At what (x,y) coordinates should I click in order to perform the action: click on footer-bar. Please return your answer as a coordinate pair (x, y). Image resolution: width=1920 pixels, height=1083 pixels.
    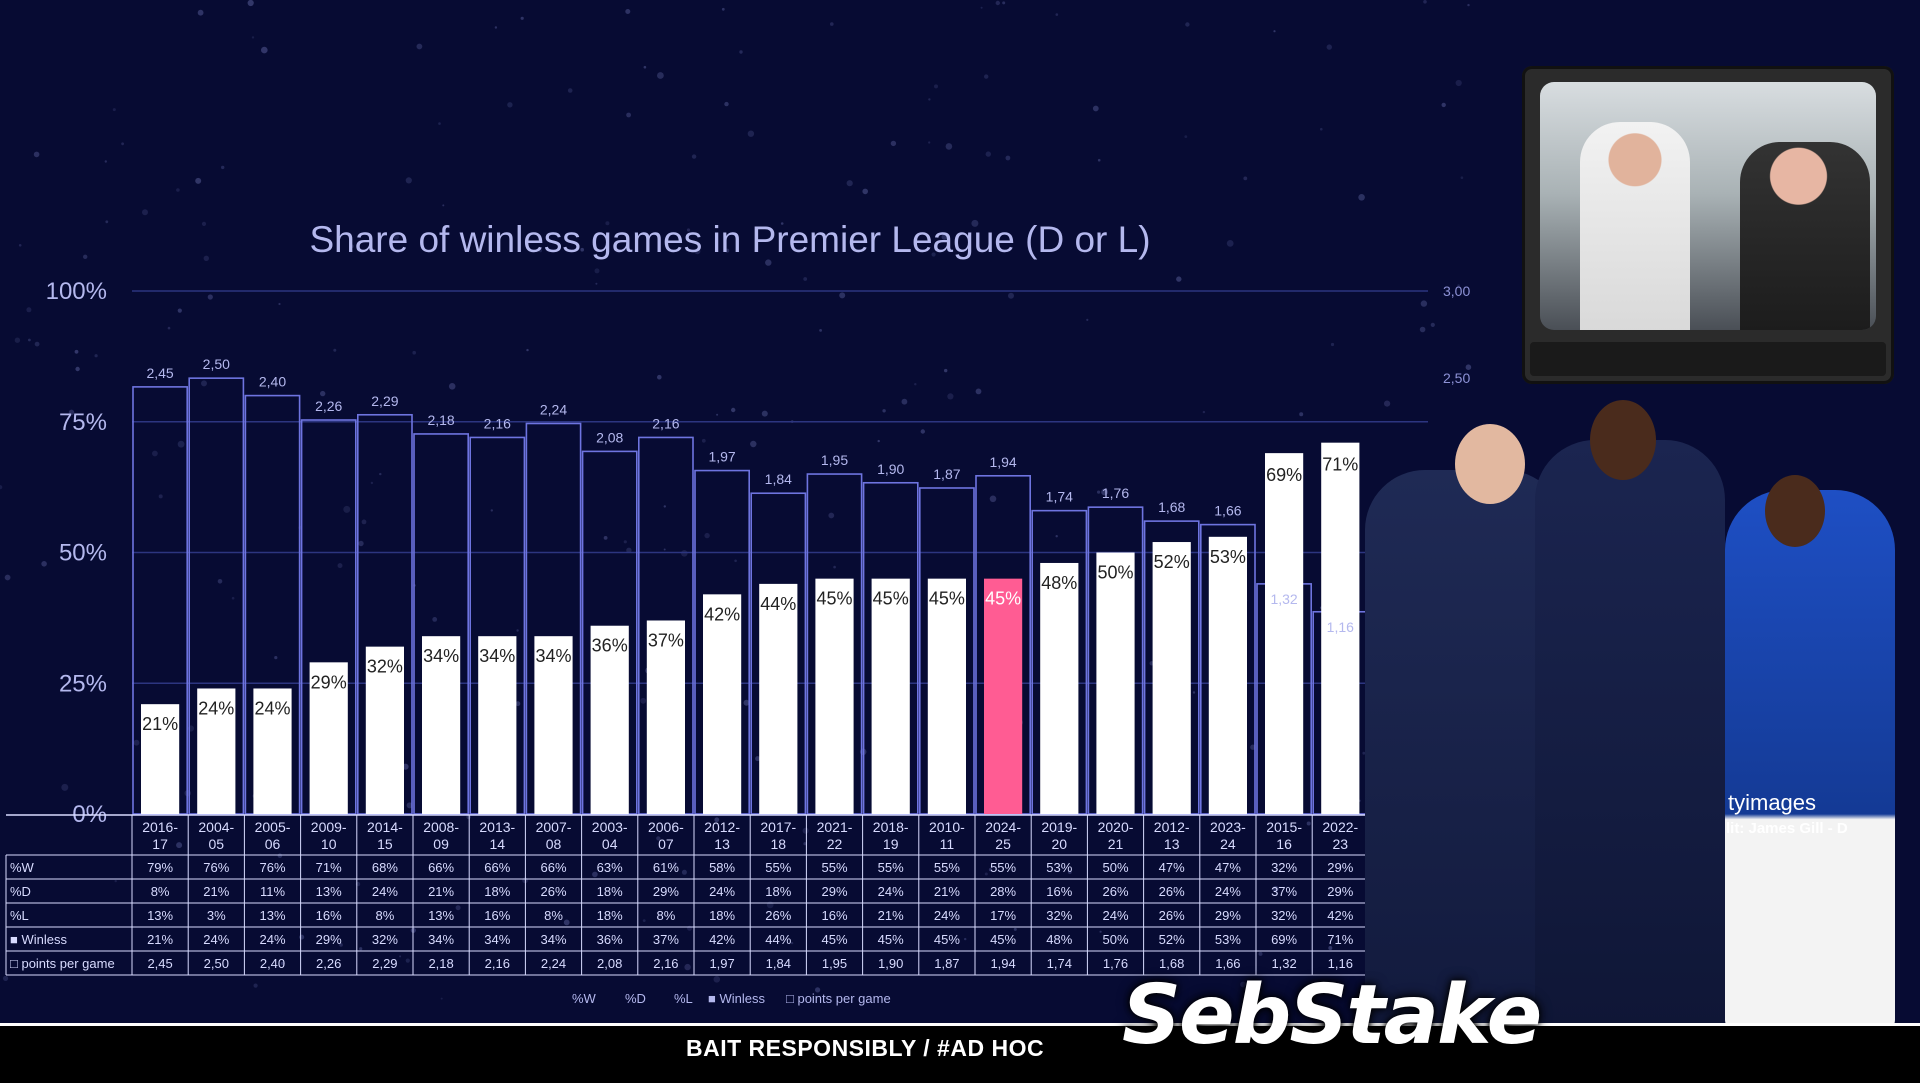
    Looking at the image, I should click on (960, 1053).